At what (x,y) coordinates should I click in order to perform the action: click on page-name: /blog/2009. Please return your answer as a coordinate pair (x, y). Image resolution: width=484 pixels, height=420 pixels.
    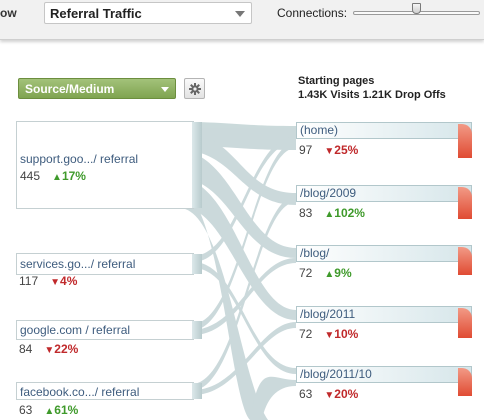
    Looking at the image, I should click on (384, 193).